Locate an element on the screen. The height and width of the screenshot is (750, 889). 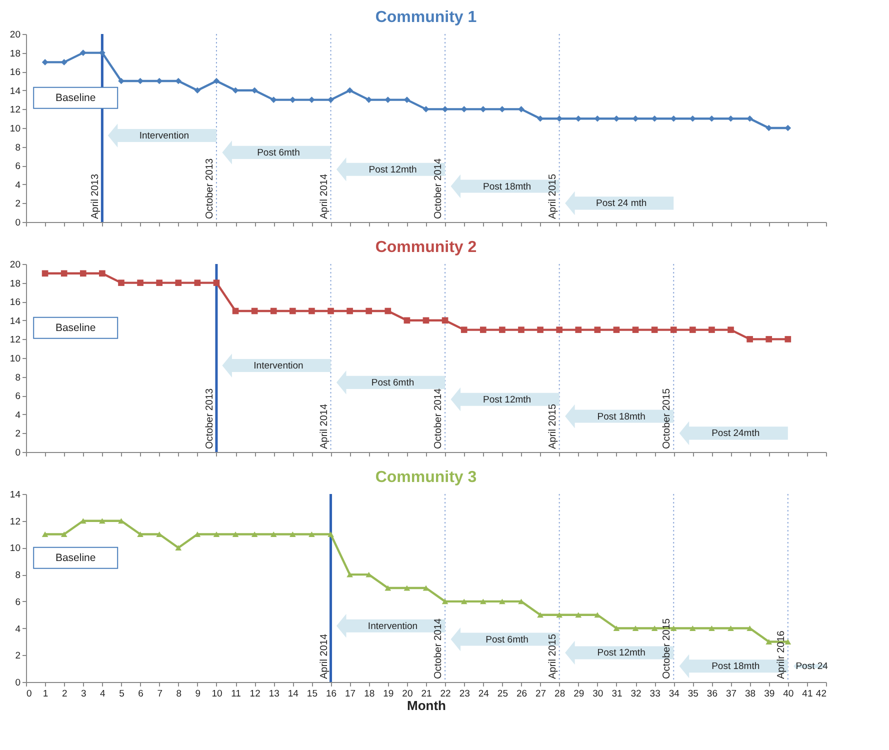
y-tick-label: 0 is located at coordinates (17, 683).